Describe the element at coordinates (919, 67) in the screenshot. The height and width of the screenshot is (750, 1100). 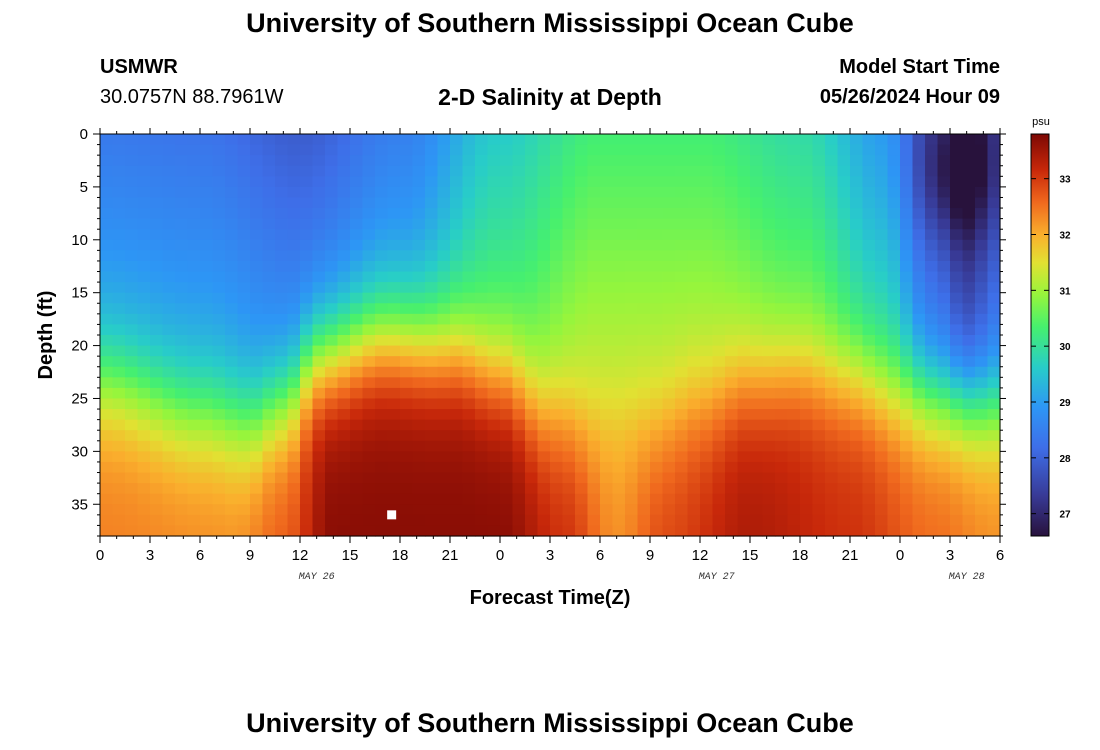
I see `model-start-label: Model Start Time` at that location.